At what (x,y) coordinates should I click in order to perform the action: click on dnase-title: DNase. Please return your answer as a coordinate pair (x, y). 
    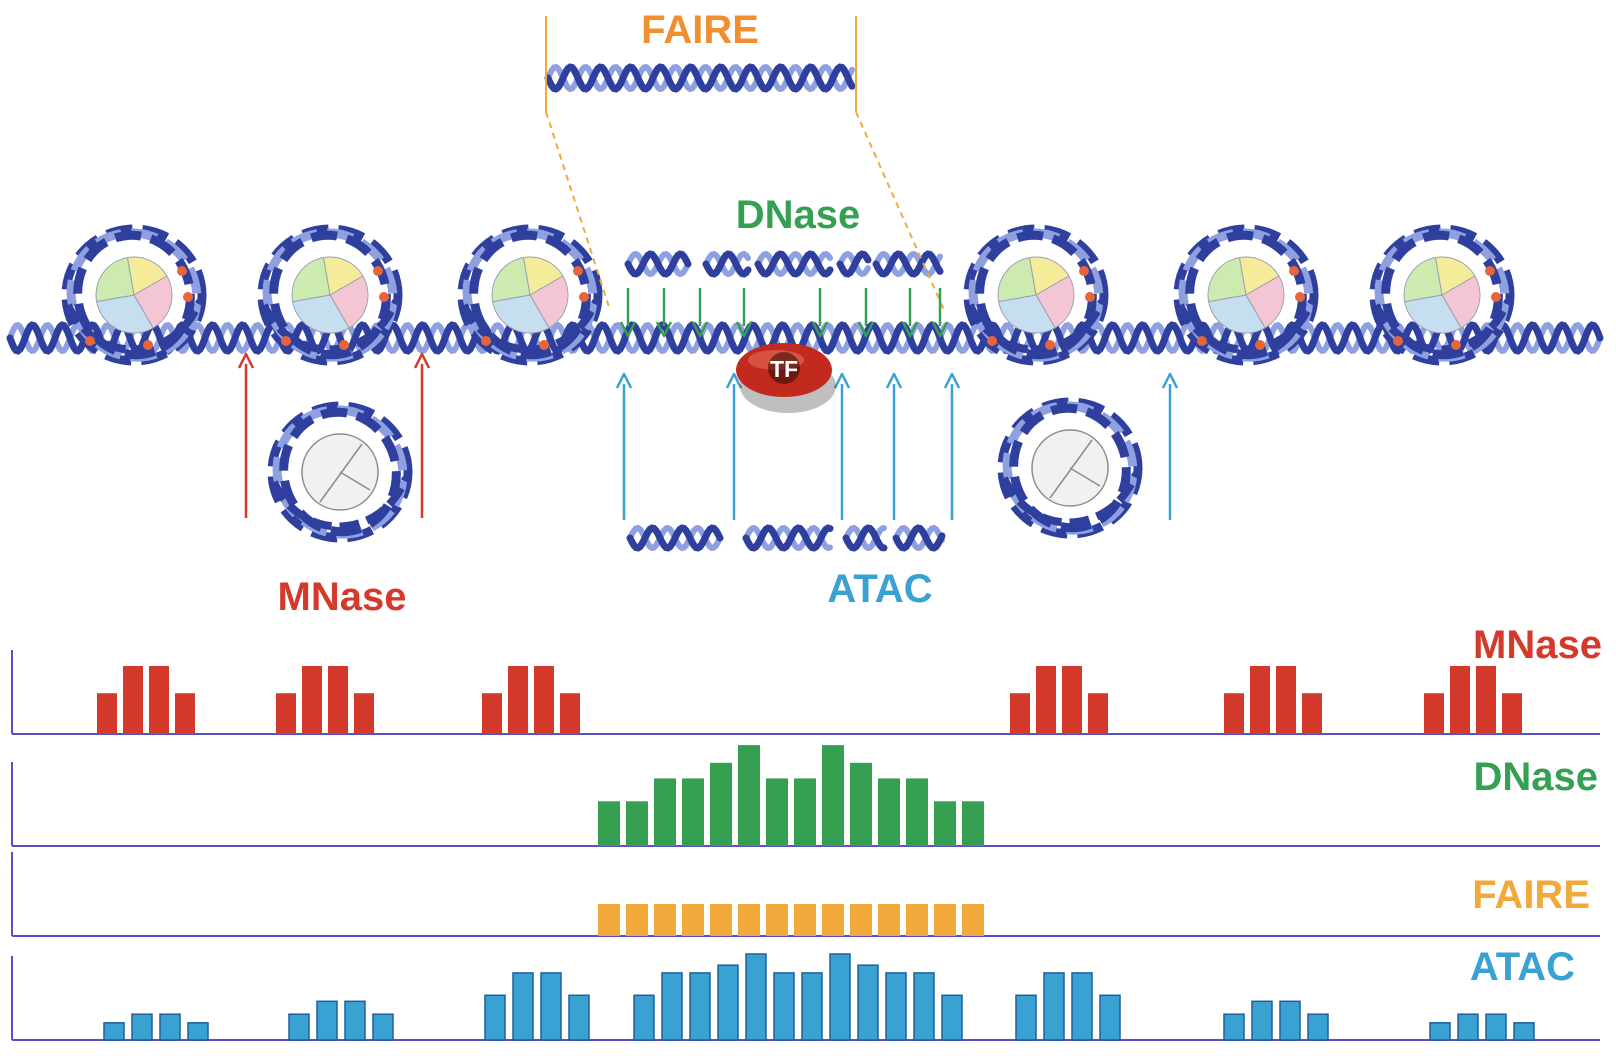
    Looking at the image, I should click on (798, 215).